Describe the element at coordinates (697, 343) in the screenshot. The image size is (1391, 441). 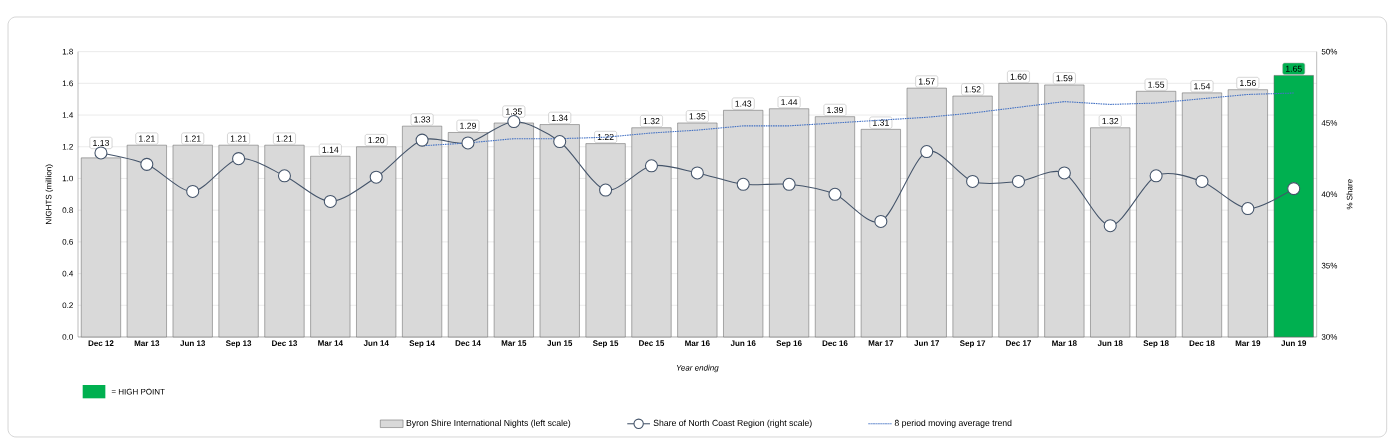
I see `x-tick-label: Mar 16` at that location.